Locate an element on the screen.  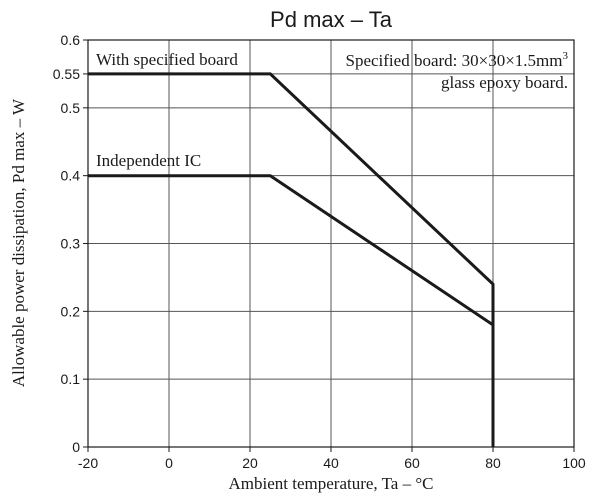
series-label-independent-ic: Independent IC is located at coordinates (148, 160).